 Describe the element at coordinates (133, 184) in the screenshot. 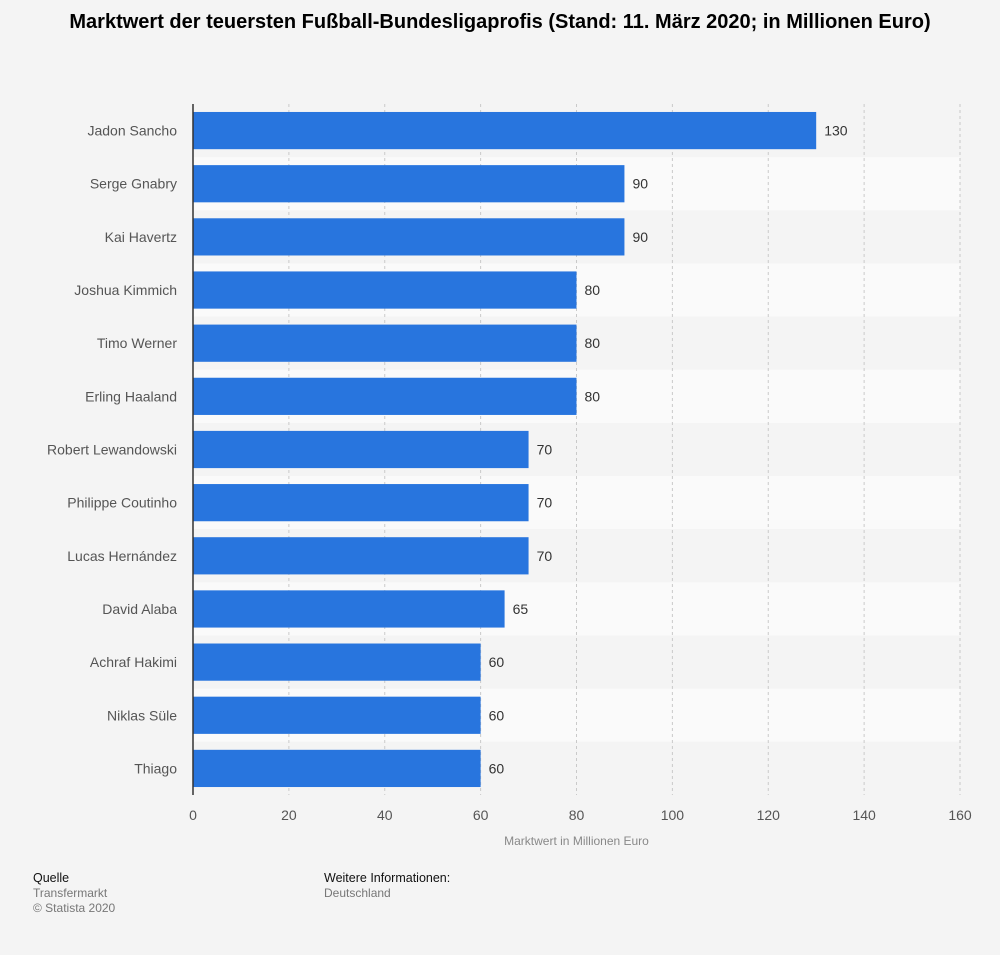

I see `category-label: Serge Gnabry` at that location.